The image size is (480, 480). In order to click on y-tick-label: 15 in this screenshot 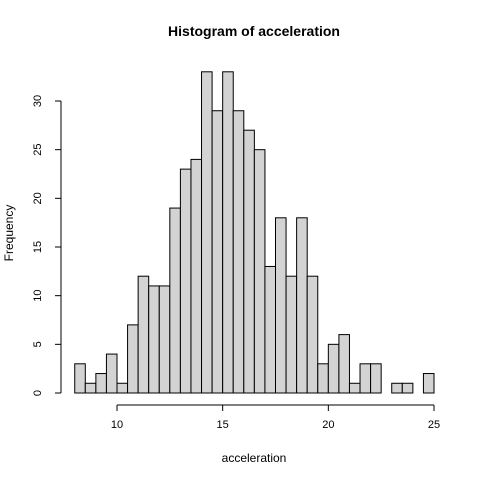, I will do `click(38, 247)`.